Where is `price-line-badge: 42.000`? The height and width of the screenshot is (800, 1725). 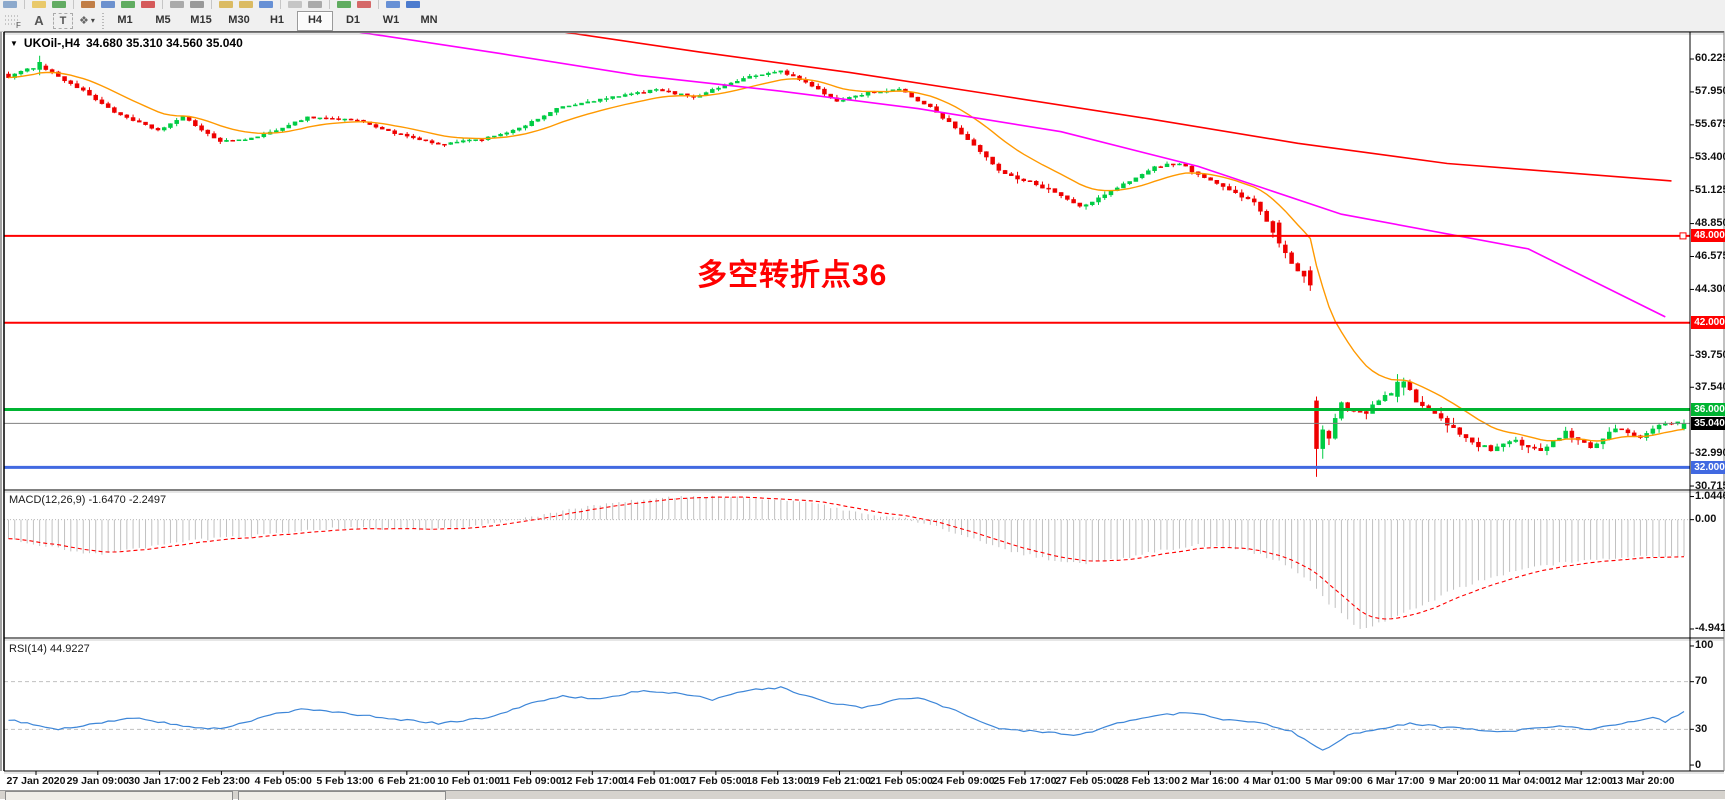
price-line-badge: 42.000 is located at coordinates (1708, 323).